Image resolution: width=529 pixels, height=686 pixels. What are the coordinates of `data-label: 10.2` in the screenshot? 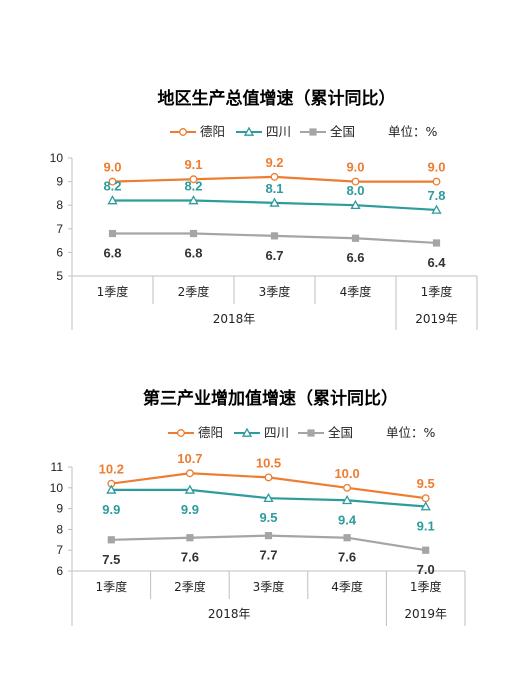 It's located at (111, 469).